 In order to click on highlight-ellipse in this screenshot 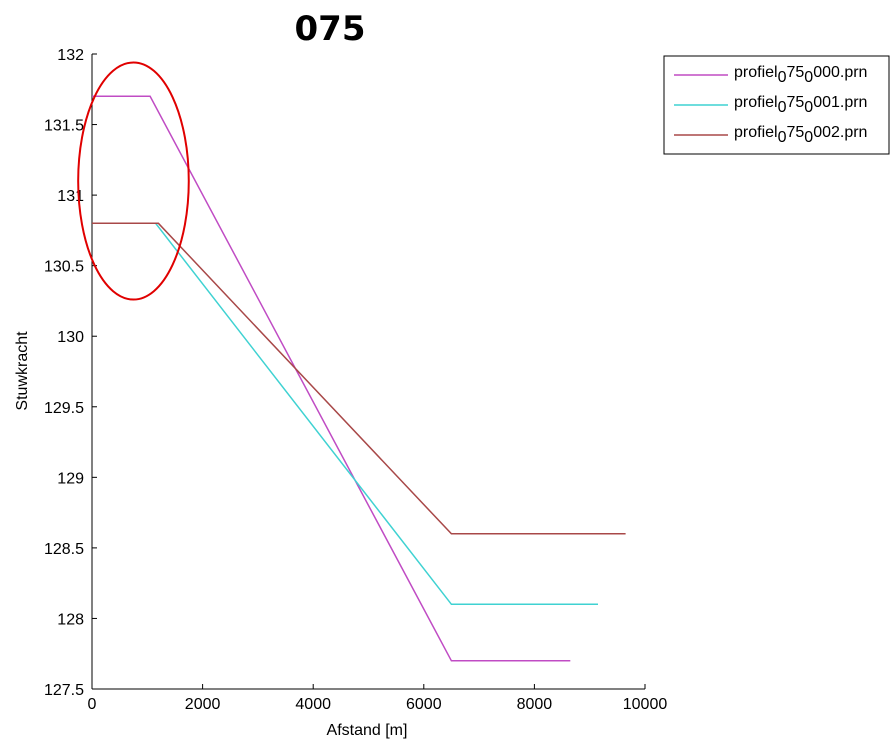, I will do `click(133, 181)`.